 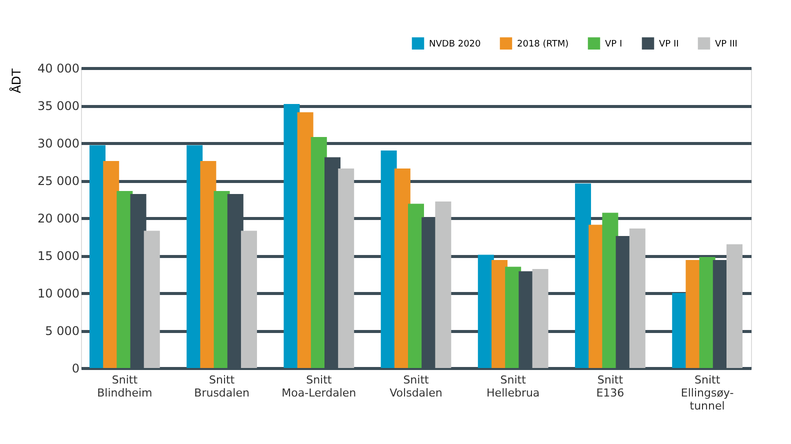 I want to click on y-tick-label: 25 000, so click(x=59, y=181).